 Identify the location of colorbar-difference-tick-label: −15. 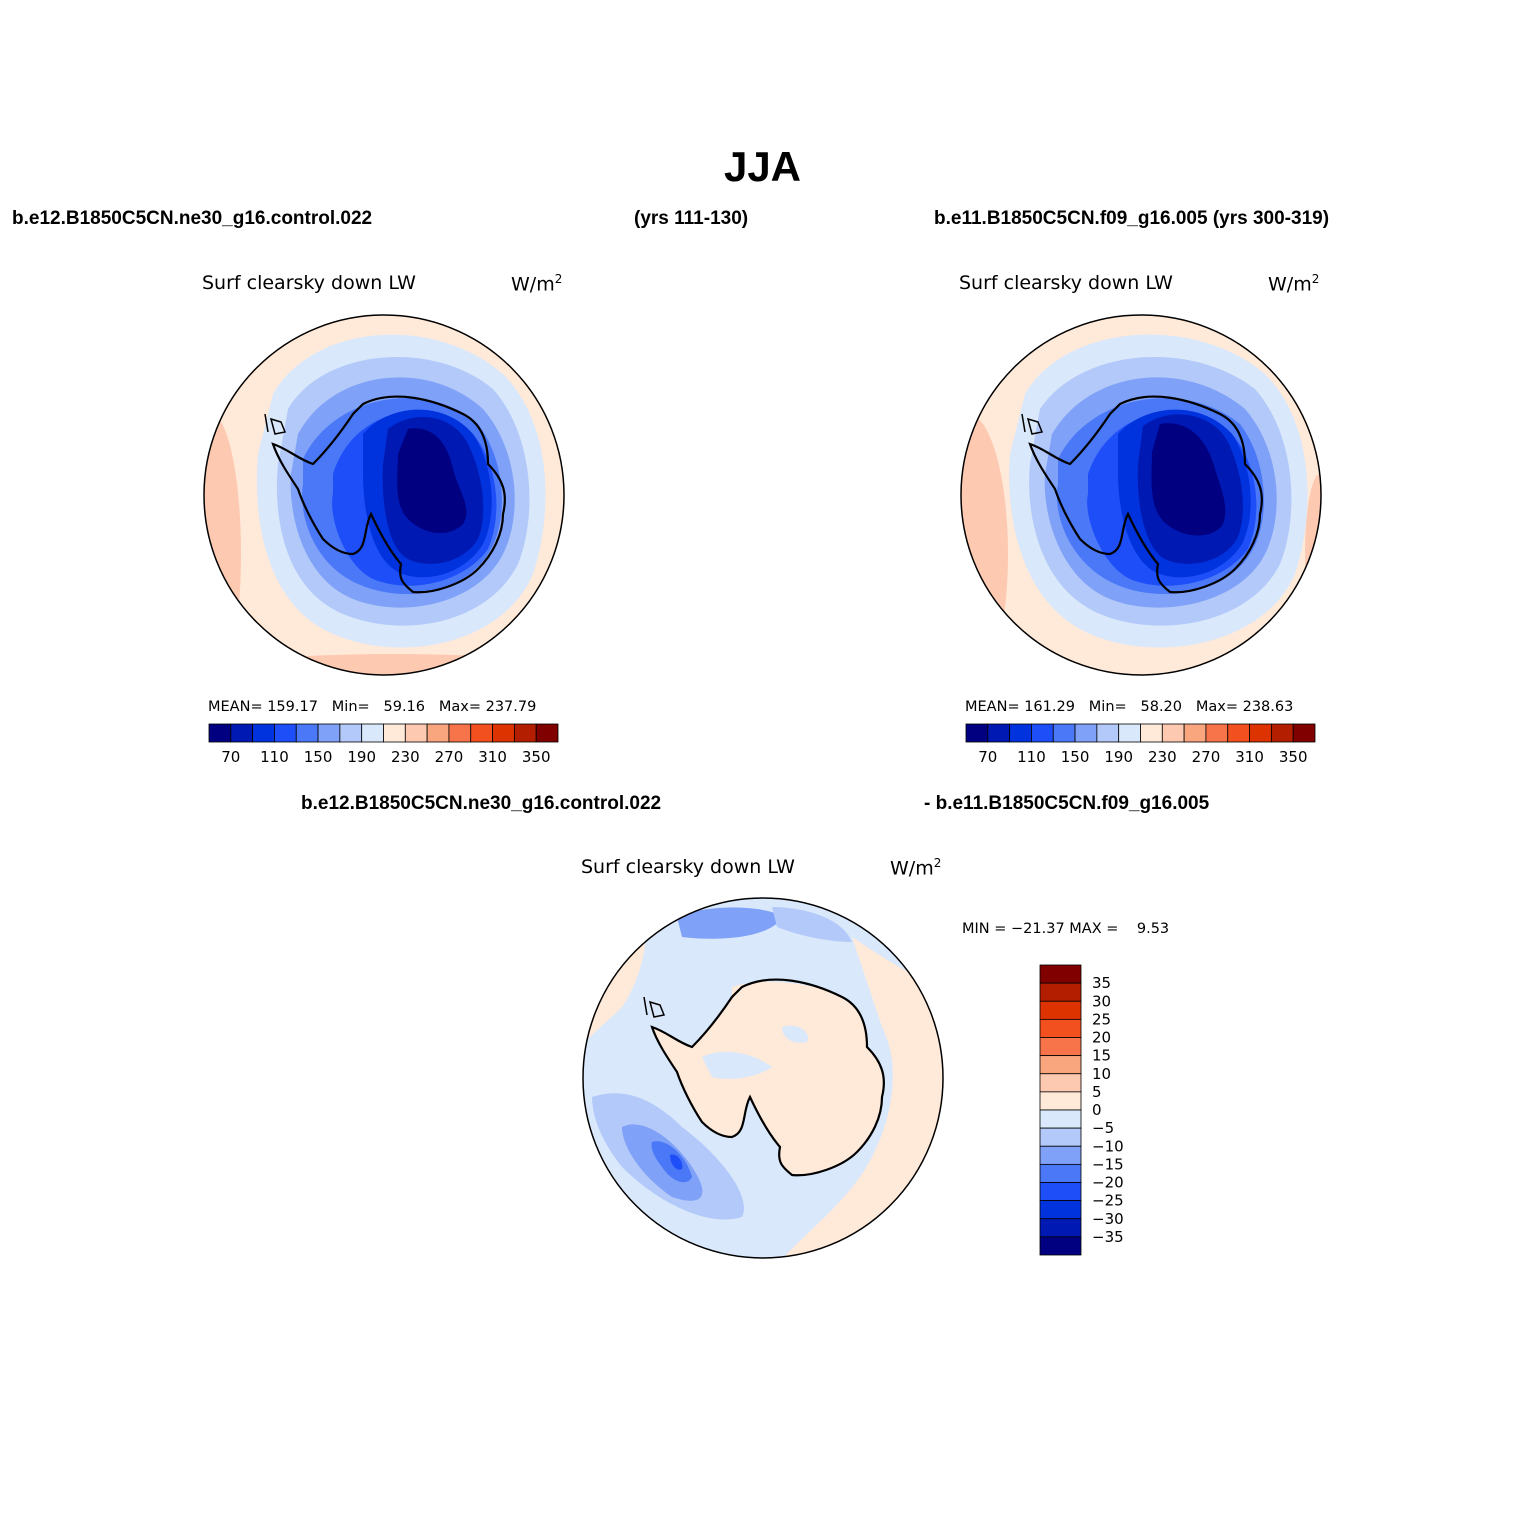
(1108, 1164).